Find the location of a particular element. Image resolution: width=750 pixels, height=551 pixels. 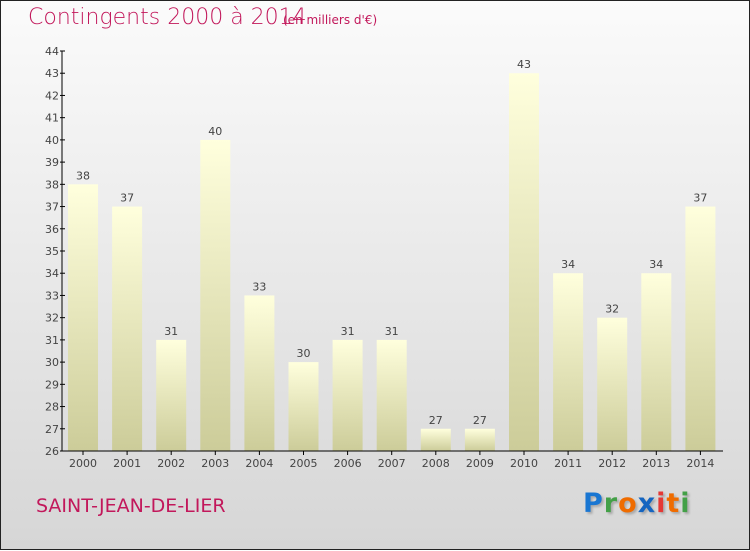

y-tick-label: 28 is located at coordinates (52, 407).